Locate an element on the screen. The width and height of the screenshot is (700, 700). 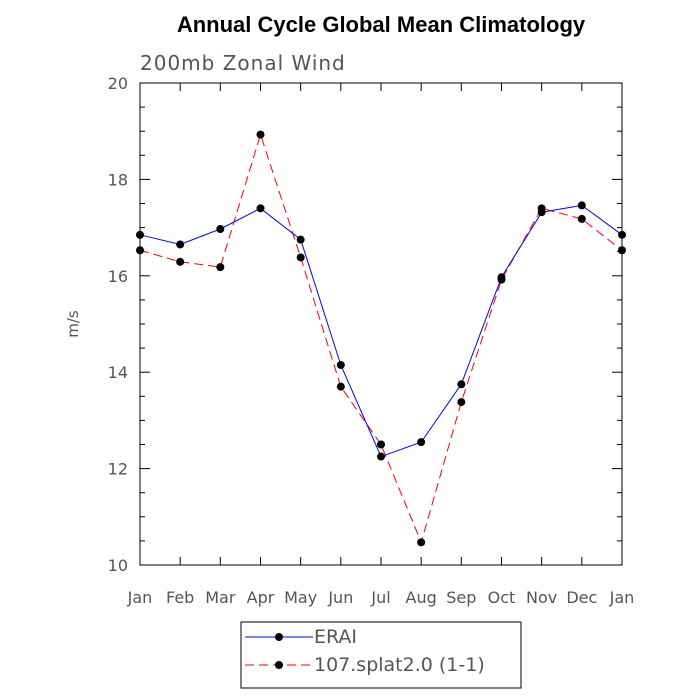
x-tick-label: Feb is located at coordinates (180, 597).